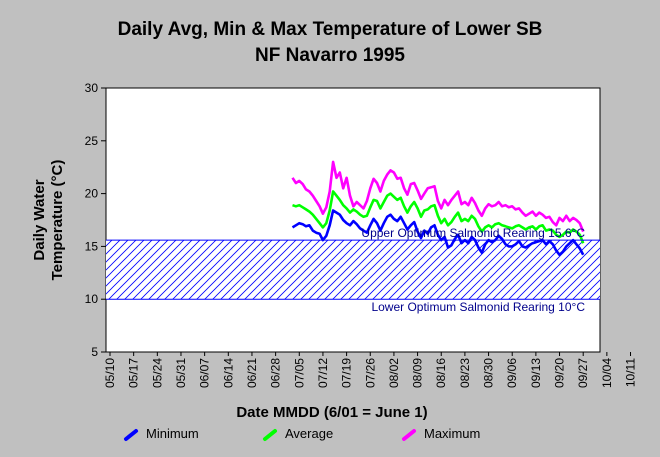  Describe the element at coordinates (252, 373) in the screenshot. I see `x-tick-label: 06/21` at that location.